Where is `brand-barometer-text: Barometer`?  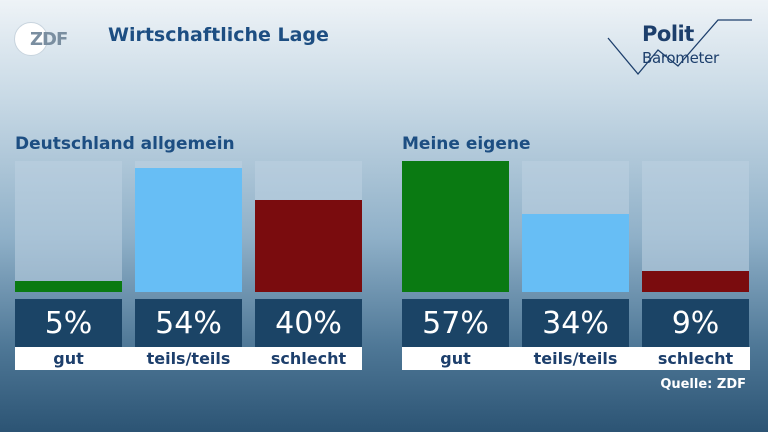
brand-barometer-text: Barometer is located at coordinates (680, 58).